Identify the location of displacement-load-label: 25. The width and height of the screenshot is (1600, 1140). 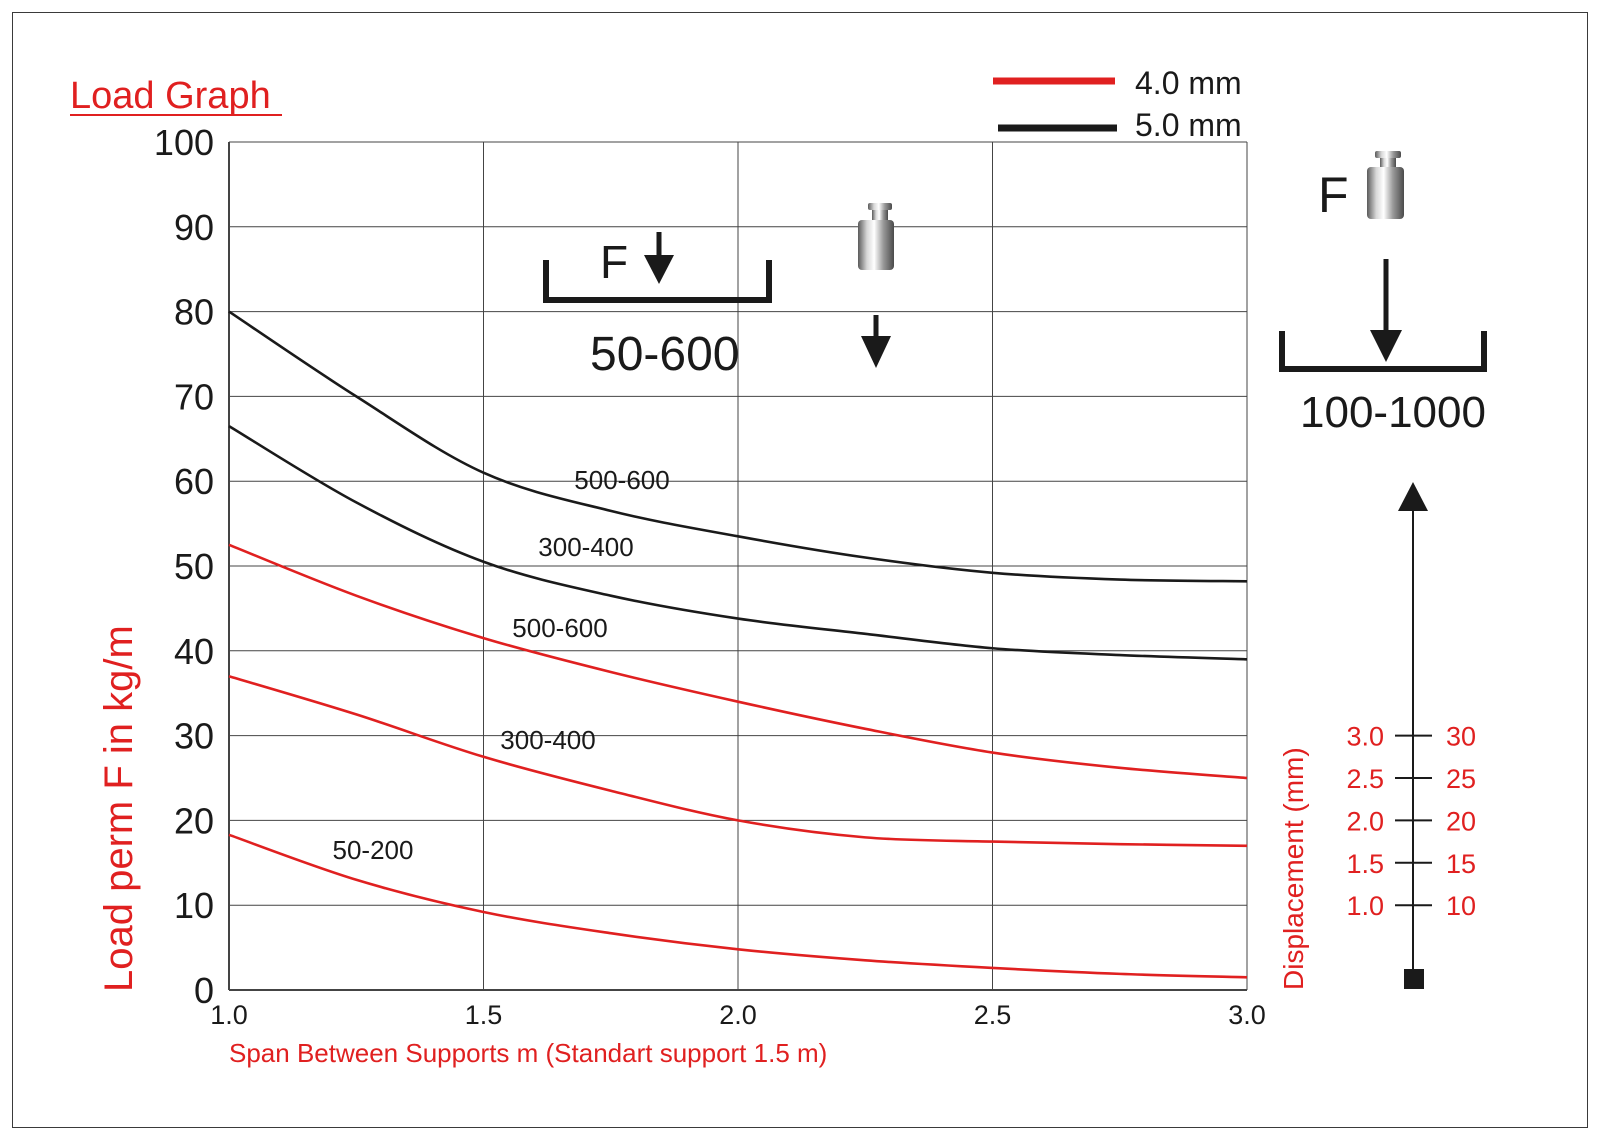
(1461, 779).